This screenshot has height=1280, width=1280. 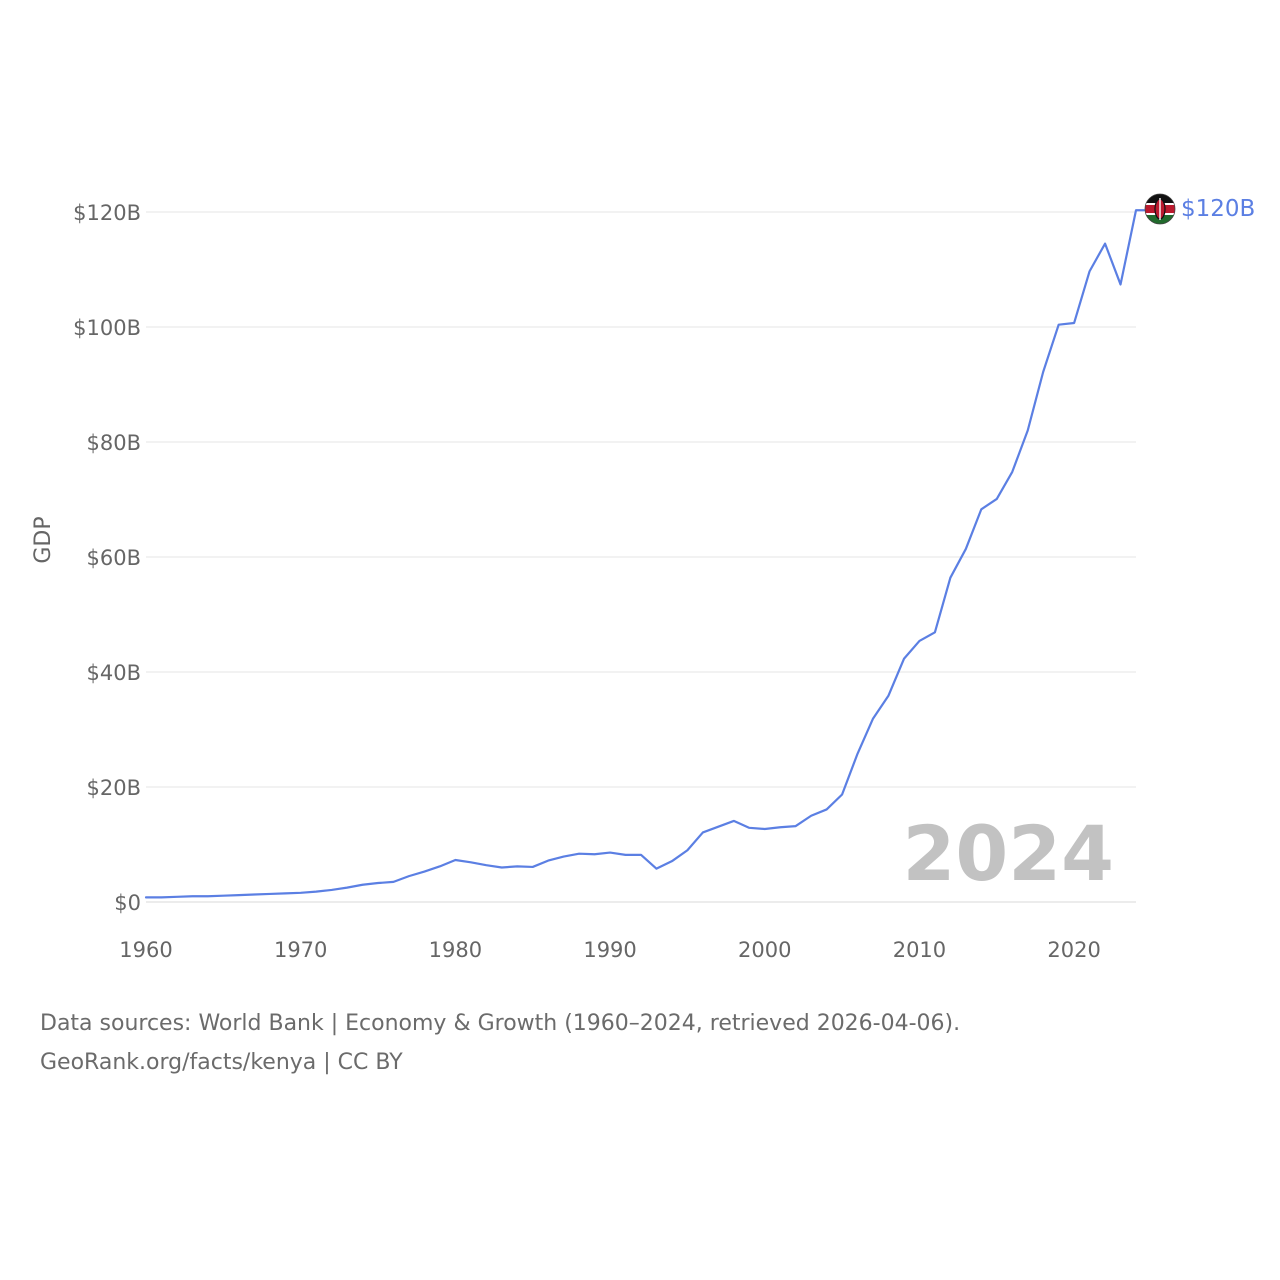 What do you see at coordinates (764, 950) in the screenshot?
I see `x-tick-label: 2000` at bounding box center [764, 950].